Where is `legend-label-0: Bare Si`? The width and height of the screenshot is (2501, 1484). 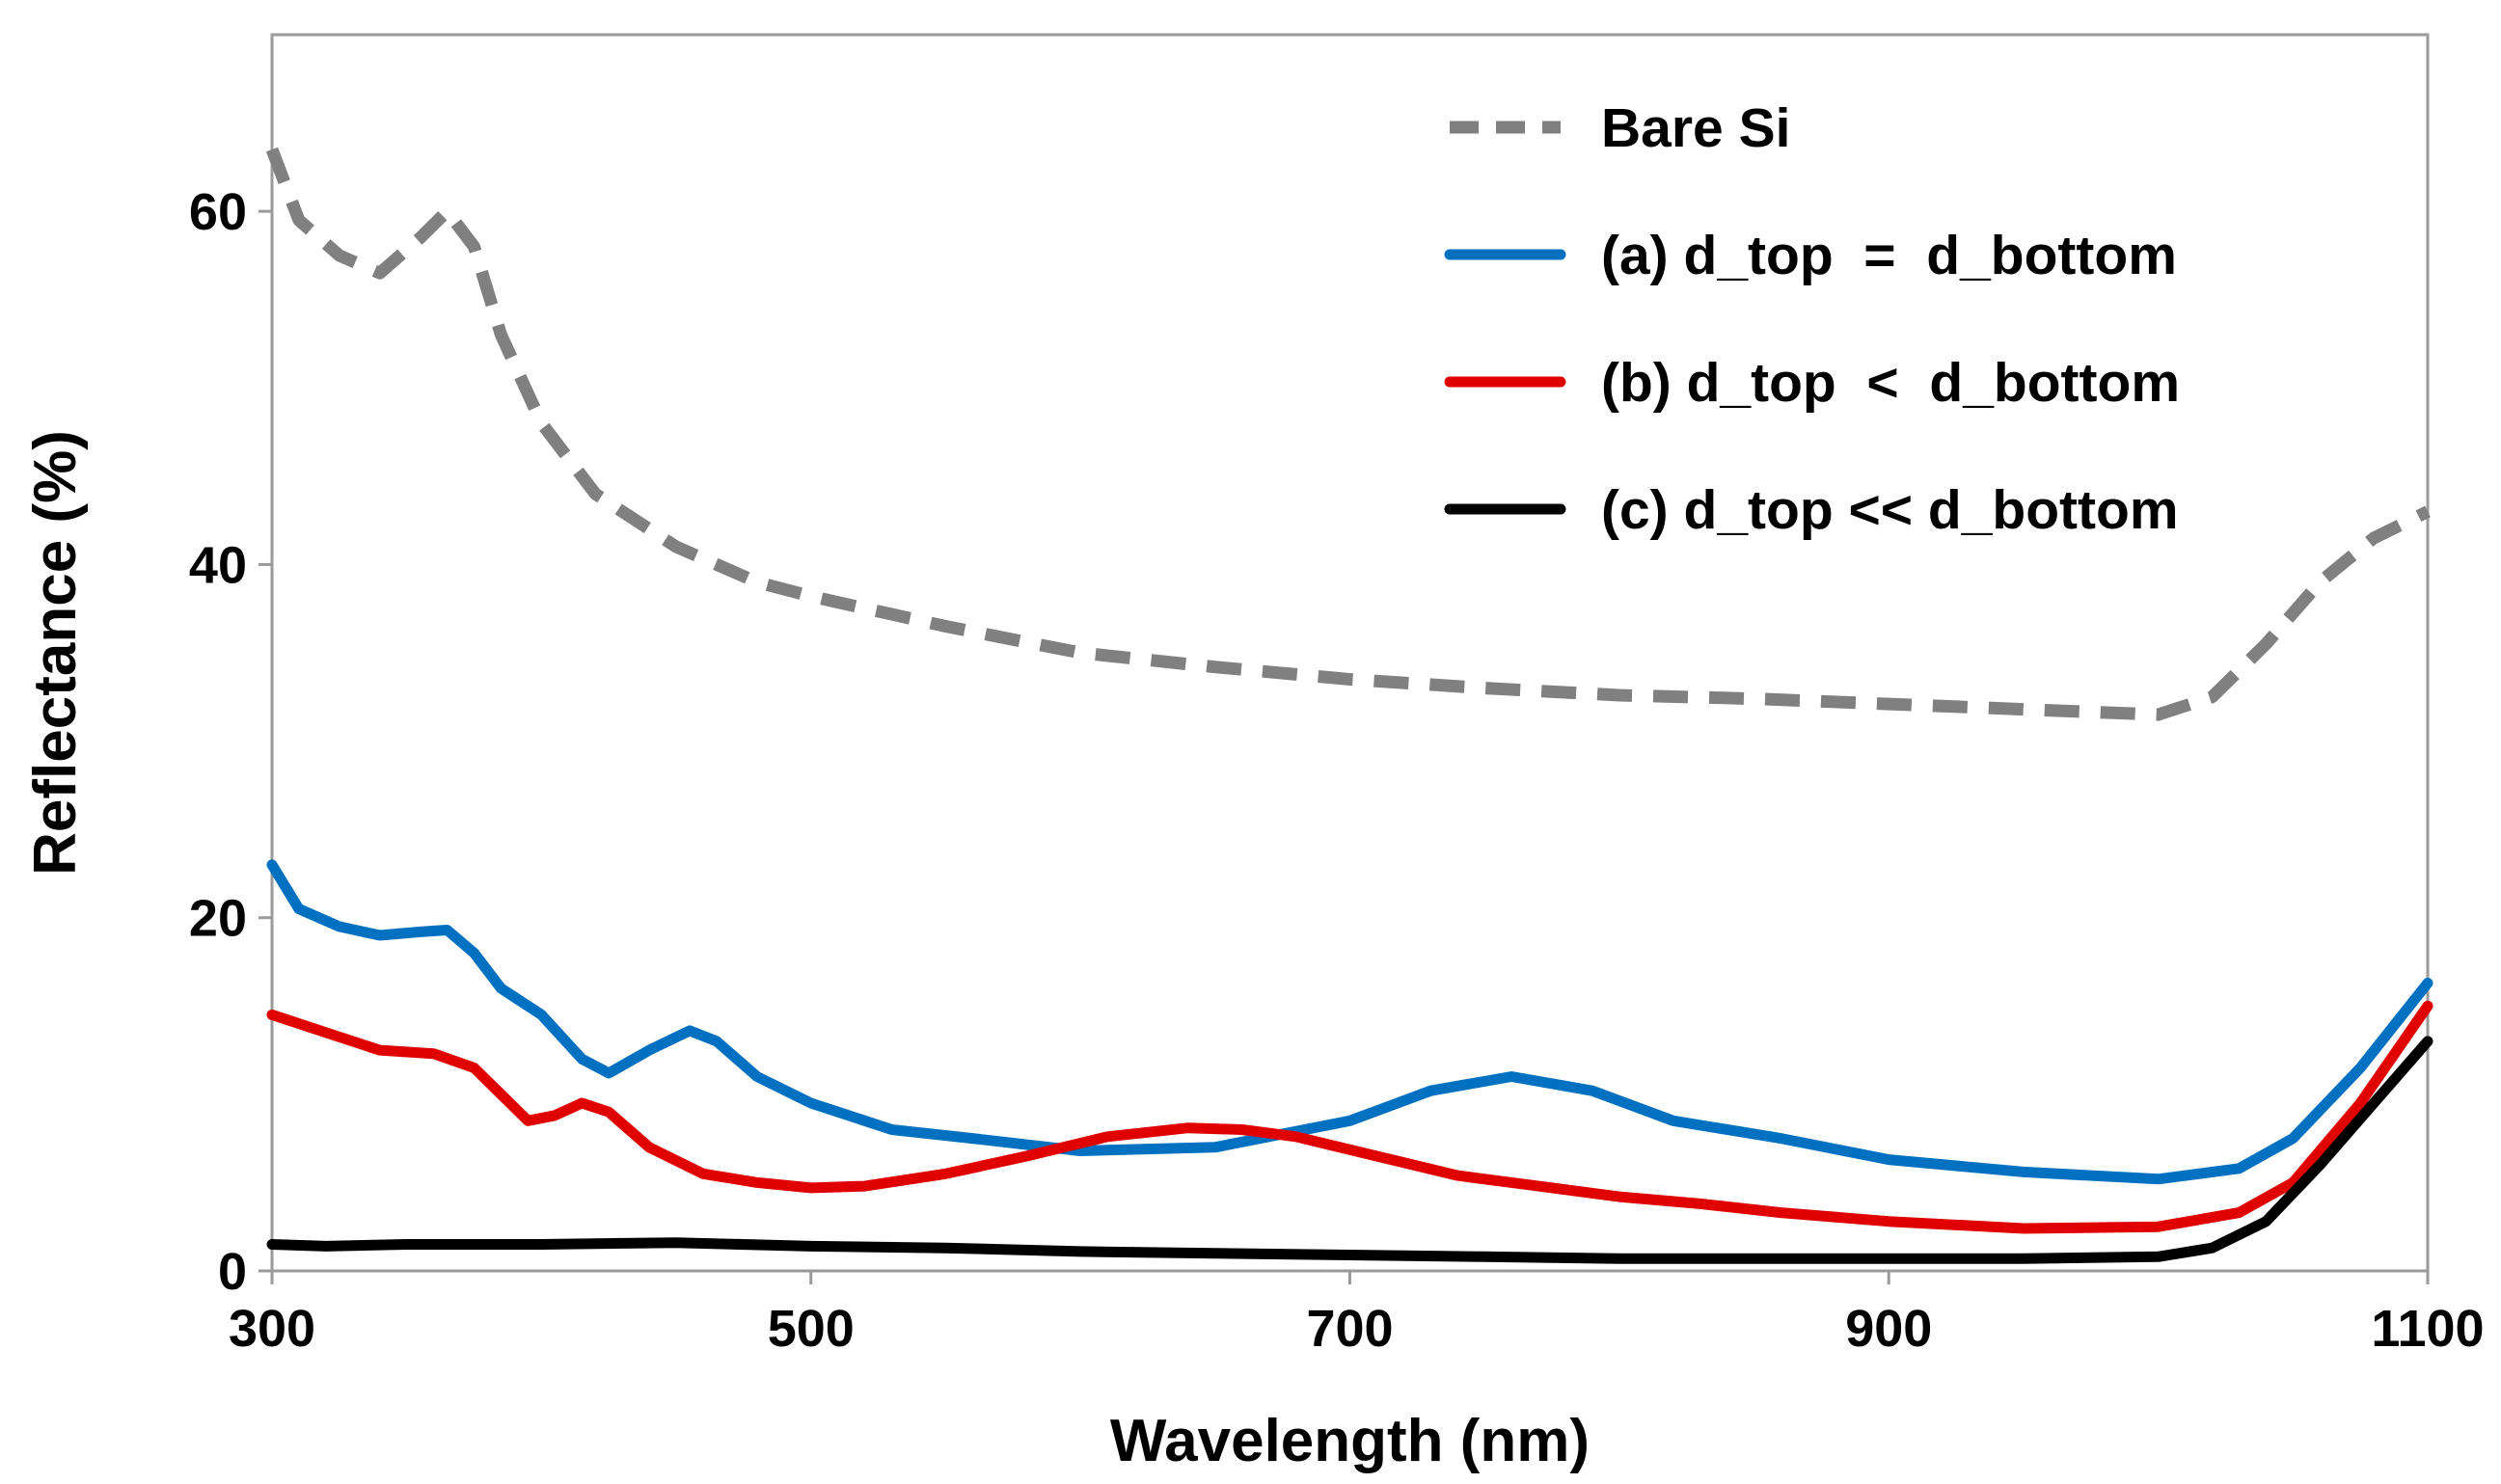 legend-label-0: Bare Si is located at coordinates (1695, 128).